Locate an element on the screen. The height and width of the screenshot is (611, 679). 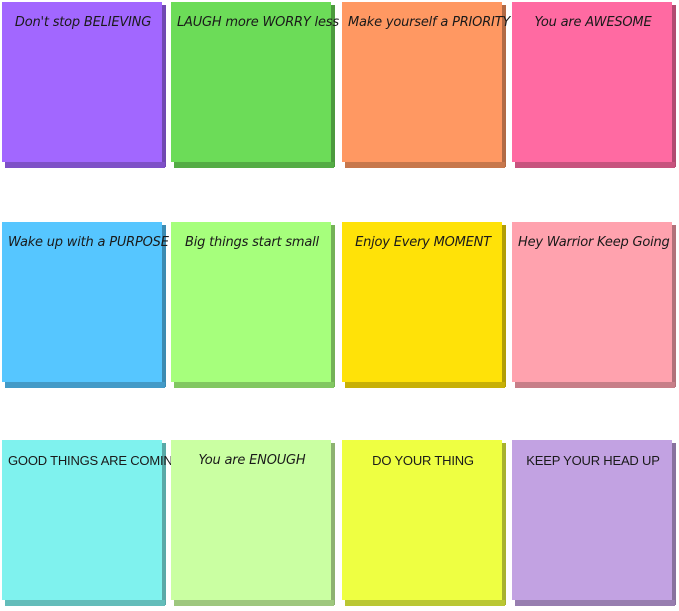
note-text: Wake up with a PURPOSE is located at coordinates (88, 242).